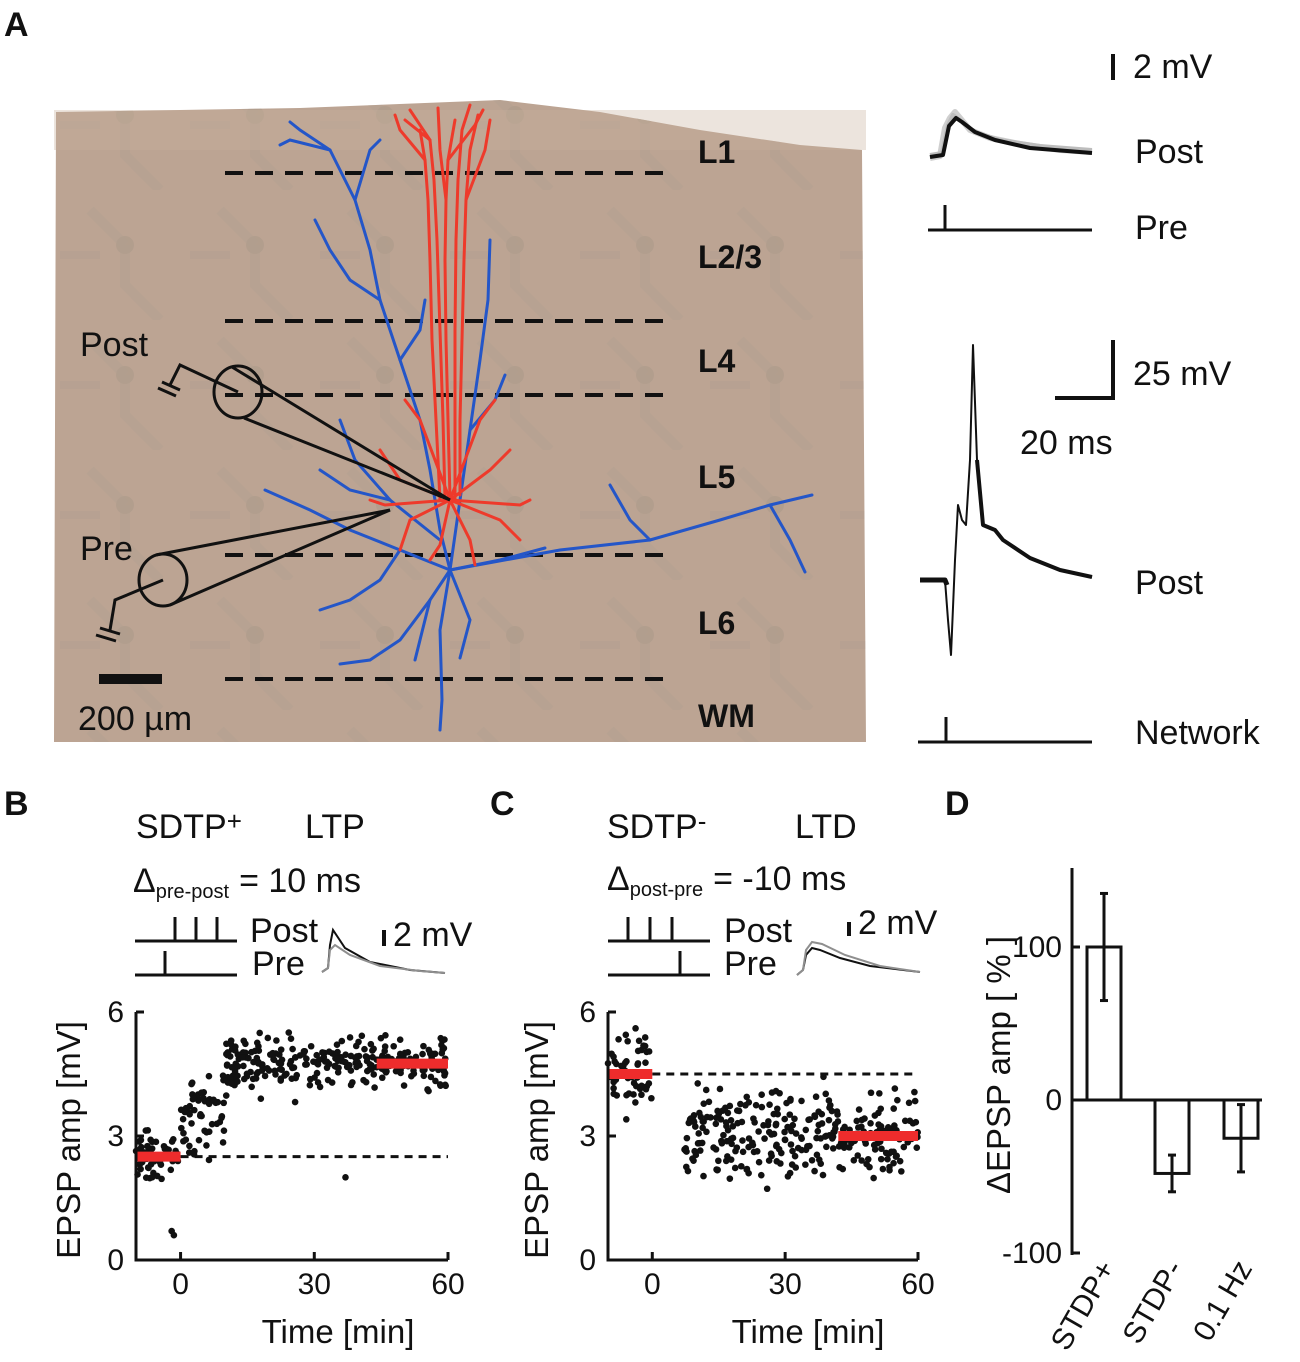  What do you see at coordinates (1182, 374) in the screenshot?
I see `scale-25mv-label: 25 mV` at bounding box center [1182, 374].